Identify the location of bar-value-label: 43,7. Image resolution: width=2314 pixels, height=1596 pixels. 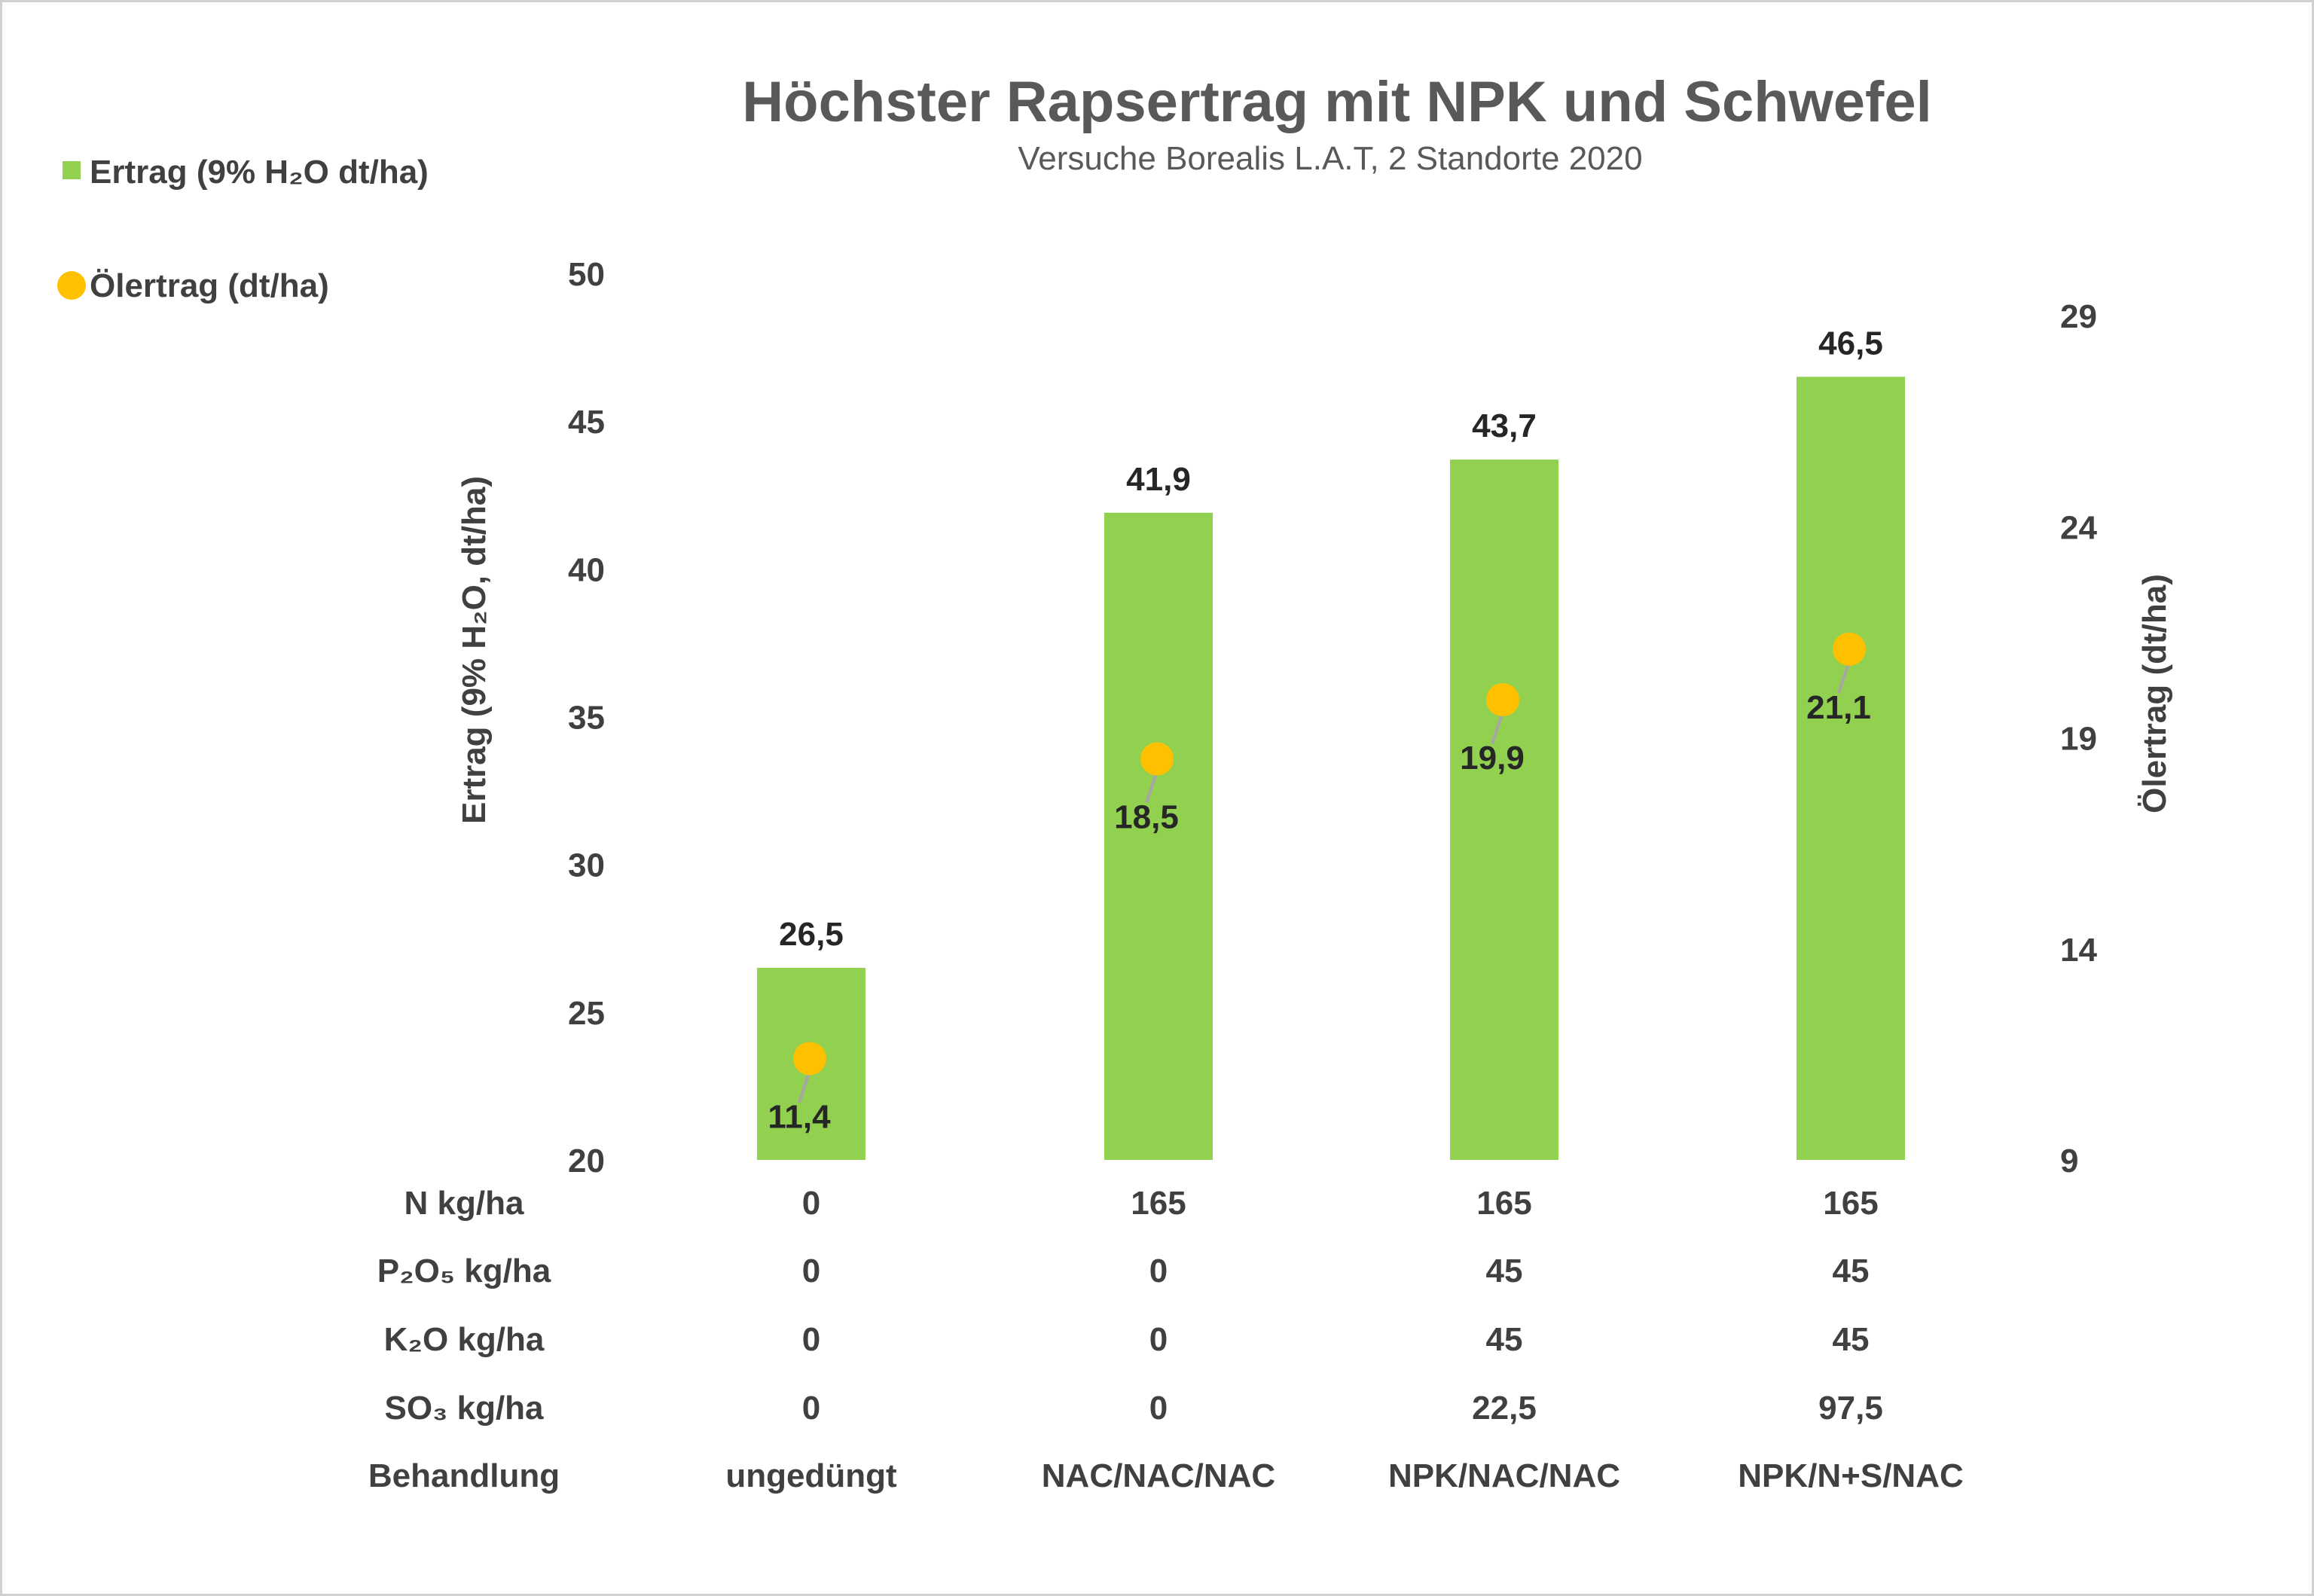
(1504, 425).